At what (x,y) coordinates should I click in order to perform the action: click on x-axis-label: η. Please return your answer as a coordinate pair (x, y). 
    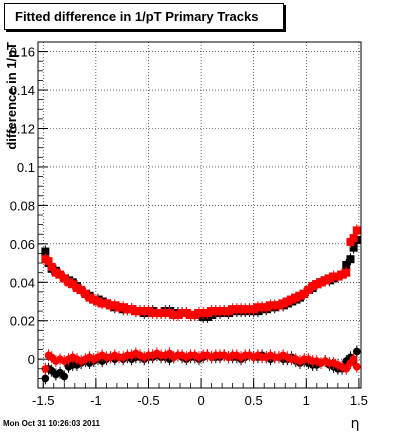
    Looking at the image, I should click on (355, 424).